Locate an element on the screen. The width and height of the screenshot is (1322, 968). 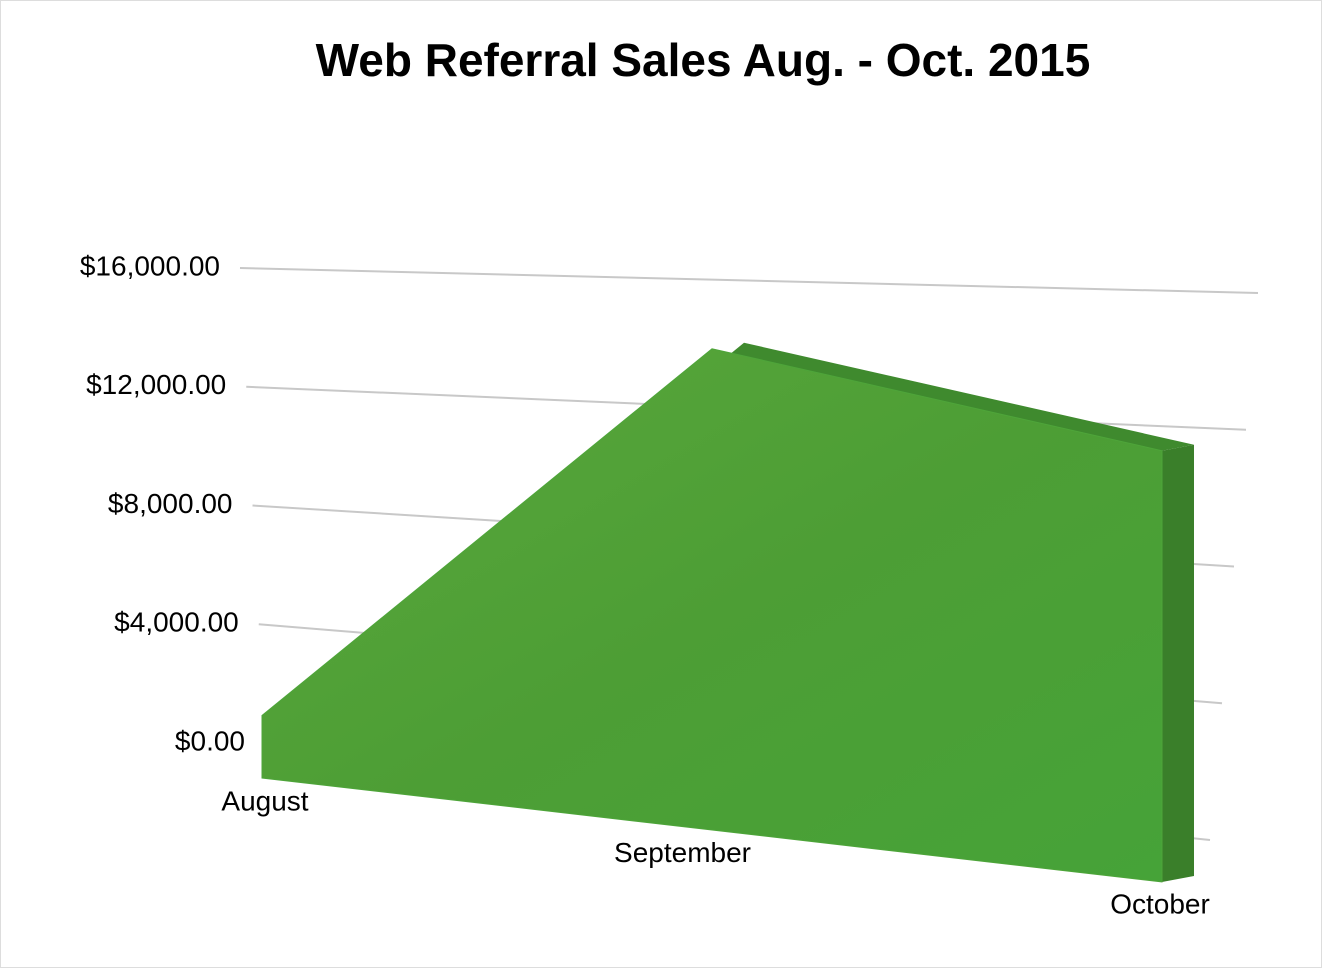
area-side is located at coordinates (1178, 663).